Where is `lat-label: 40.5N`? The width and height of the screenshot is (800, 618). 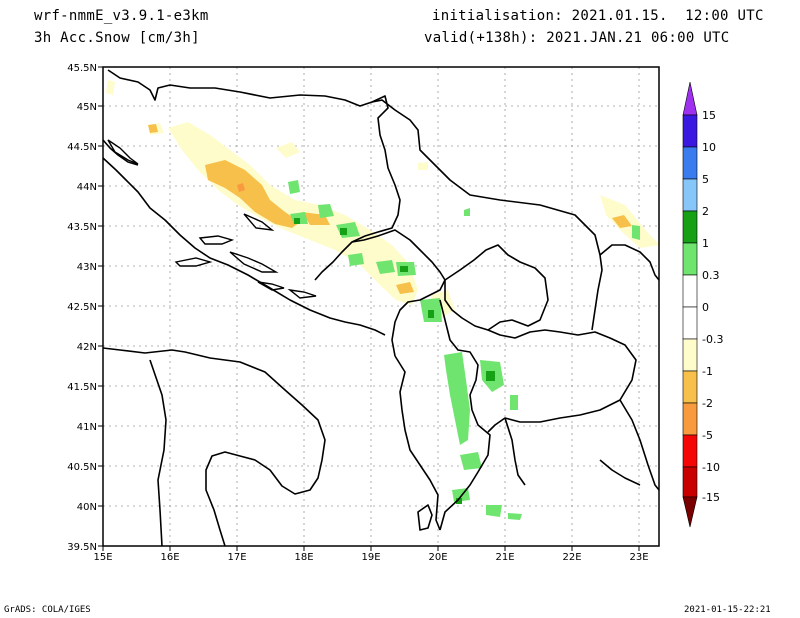 lat-label: 40.5N is located at coordinates (82, 467).